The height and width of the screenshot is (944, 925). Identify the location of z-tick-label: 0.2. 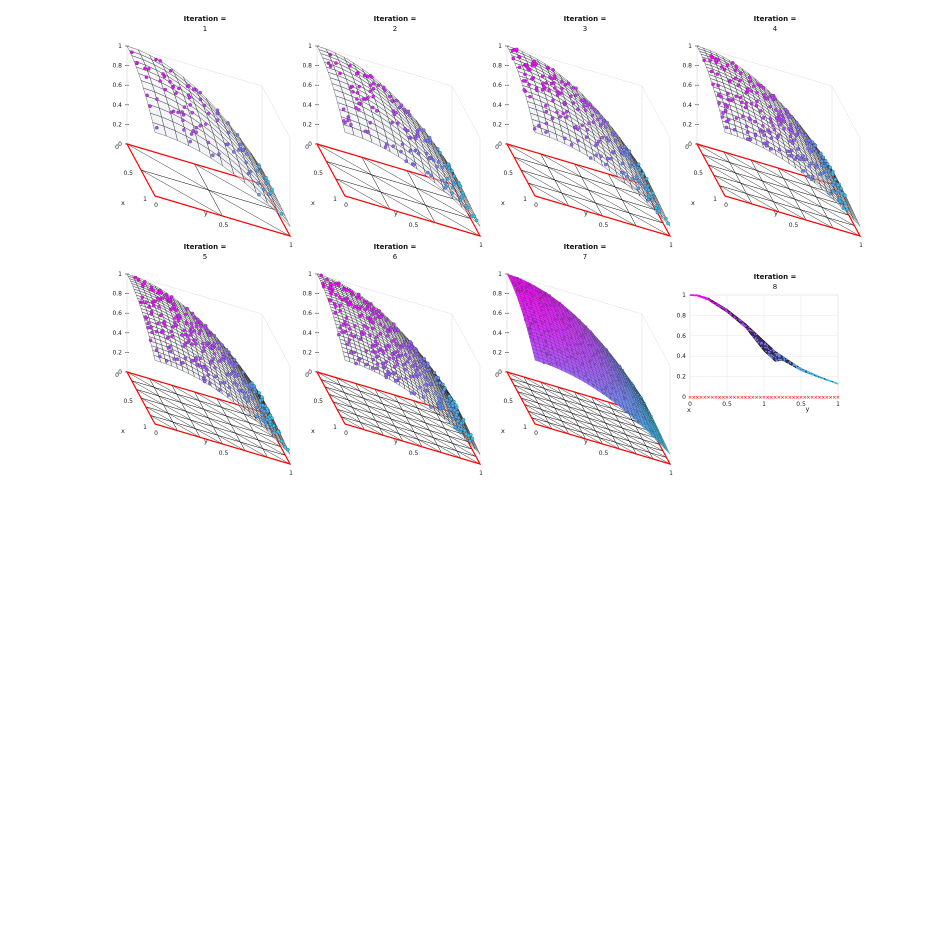
(117, 352).